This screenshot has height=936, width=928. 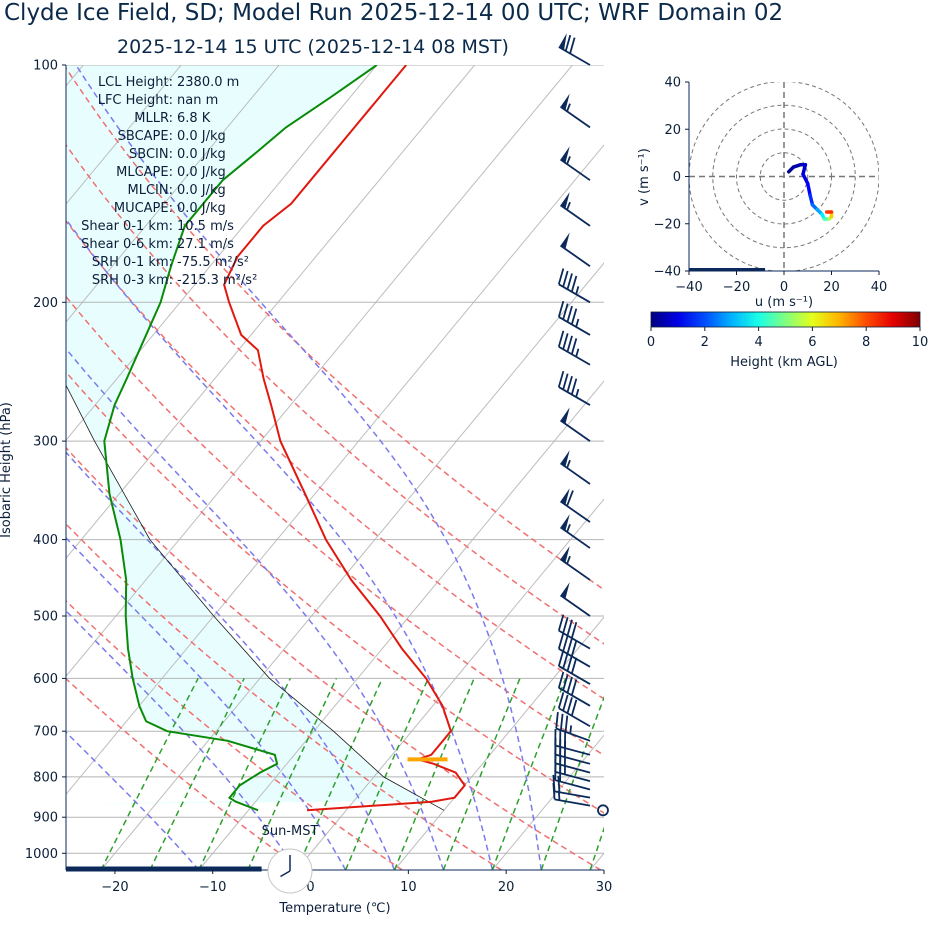 What do you see at coordinates (506, 887) in the screenshot?
I see `x-tick-label: 20` at bounding box center [506, 887].